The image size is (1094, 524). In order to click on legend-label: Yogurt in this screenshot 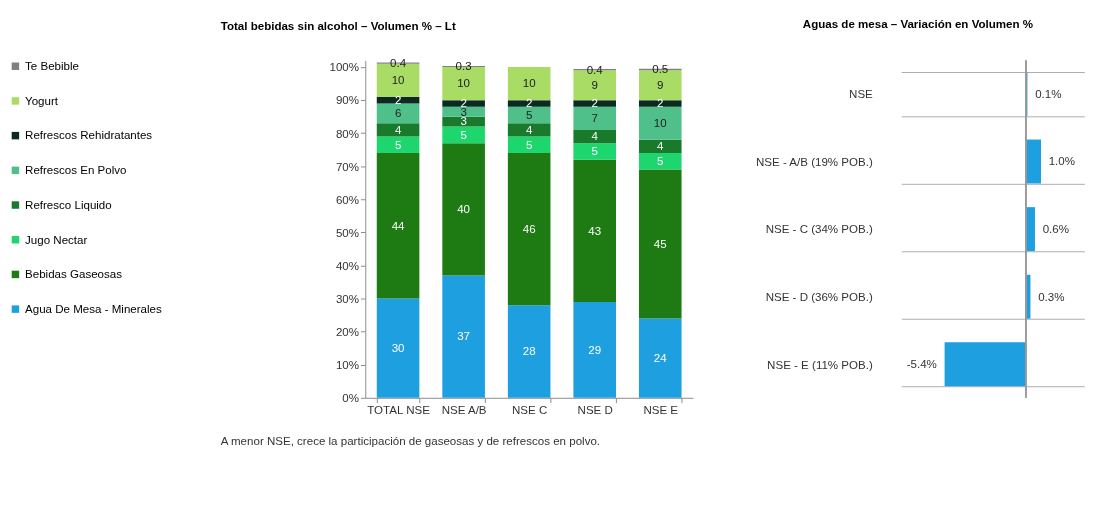, I will do `click(42, 100)`.